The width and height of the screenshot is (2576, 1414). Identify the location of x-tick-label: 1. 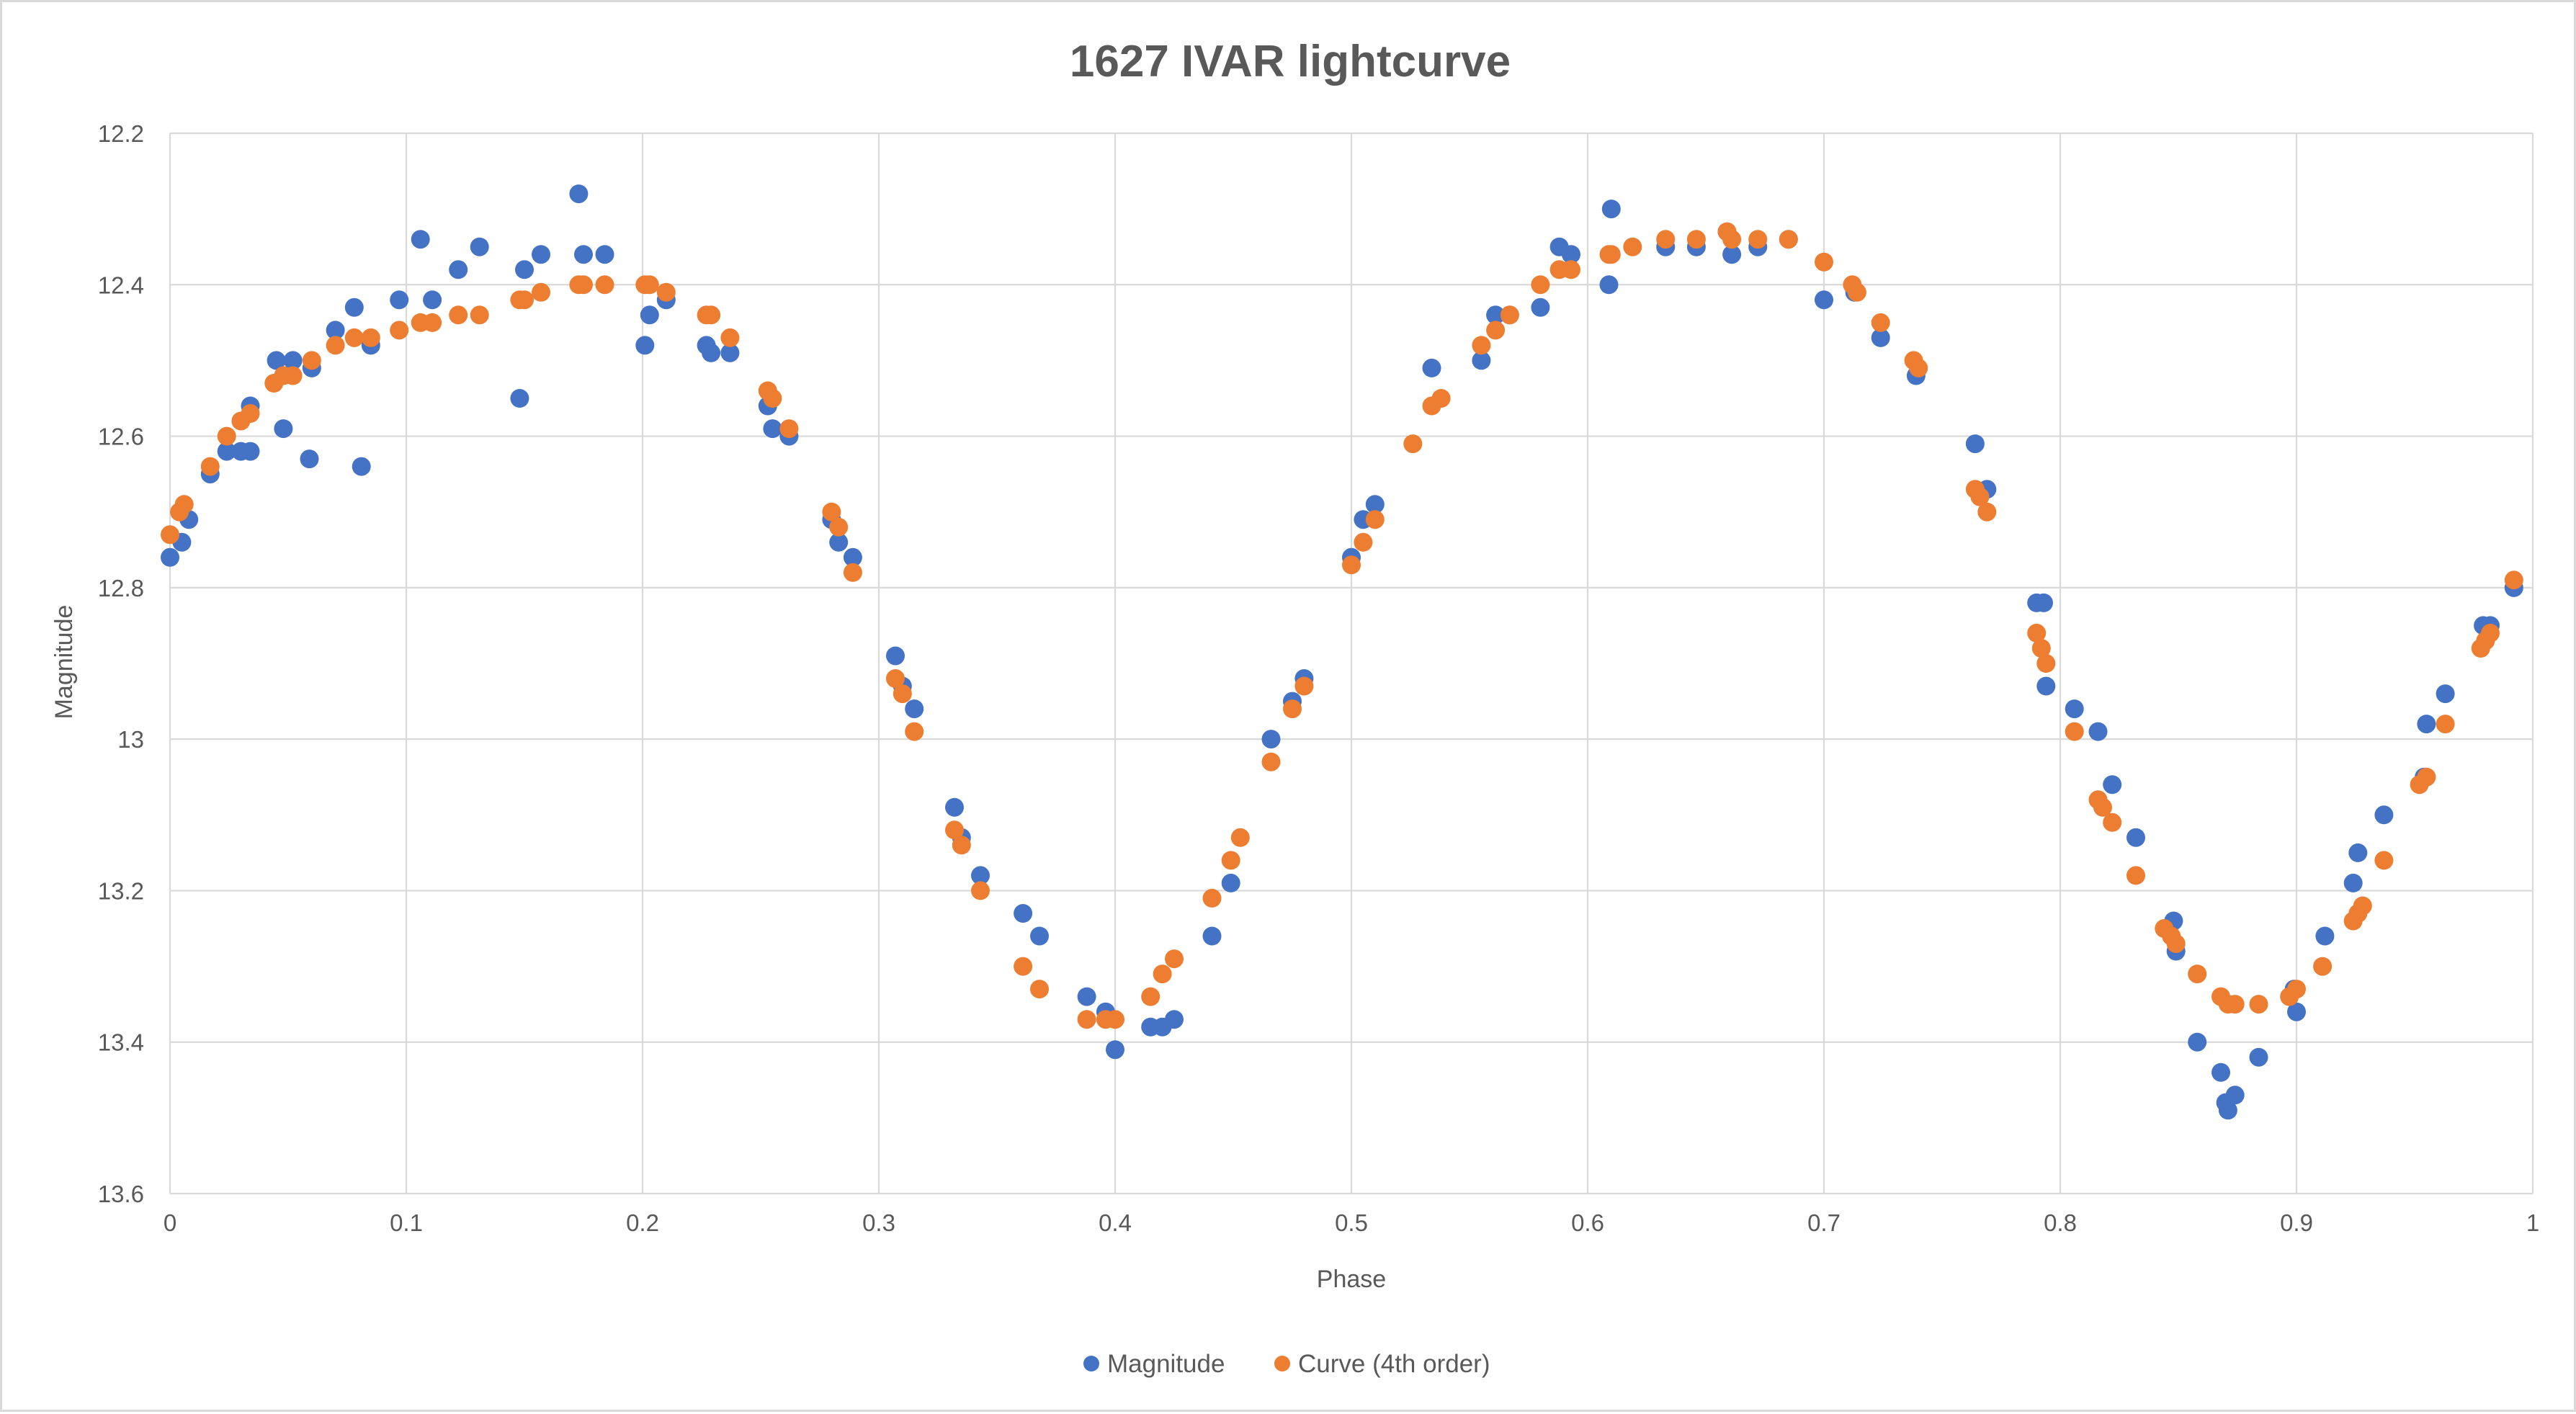
(2532, 1222).